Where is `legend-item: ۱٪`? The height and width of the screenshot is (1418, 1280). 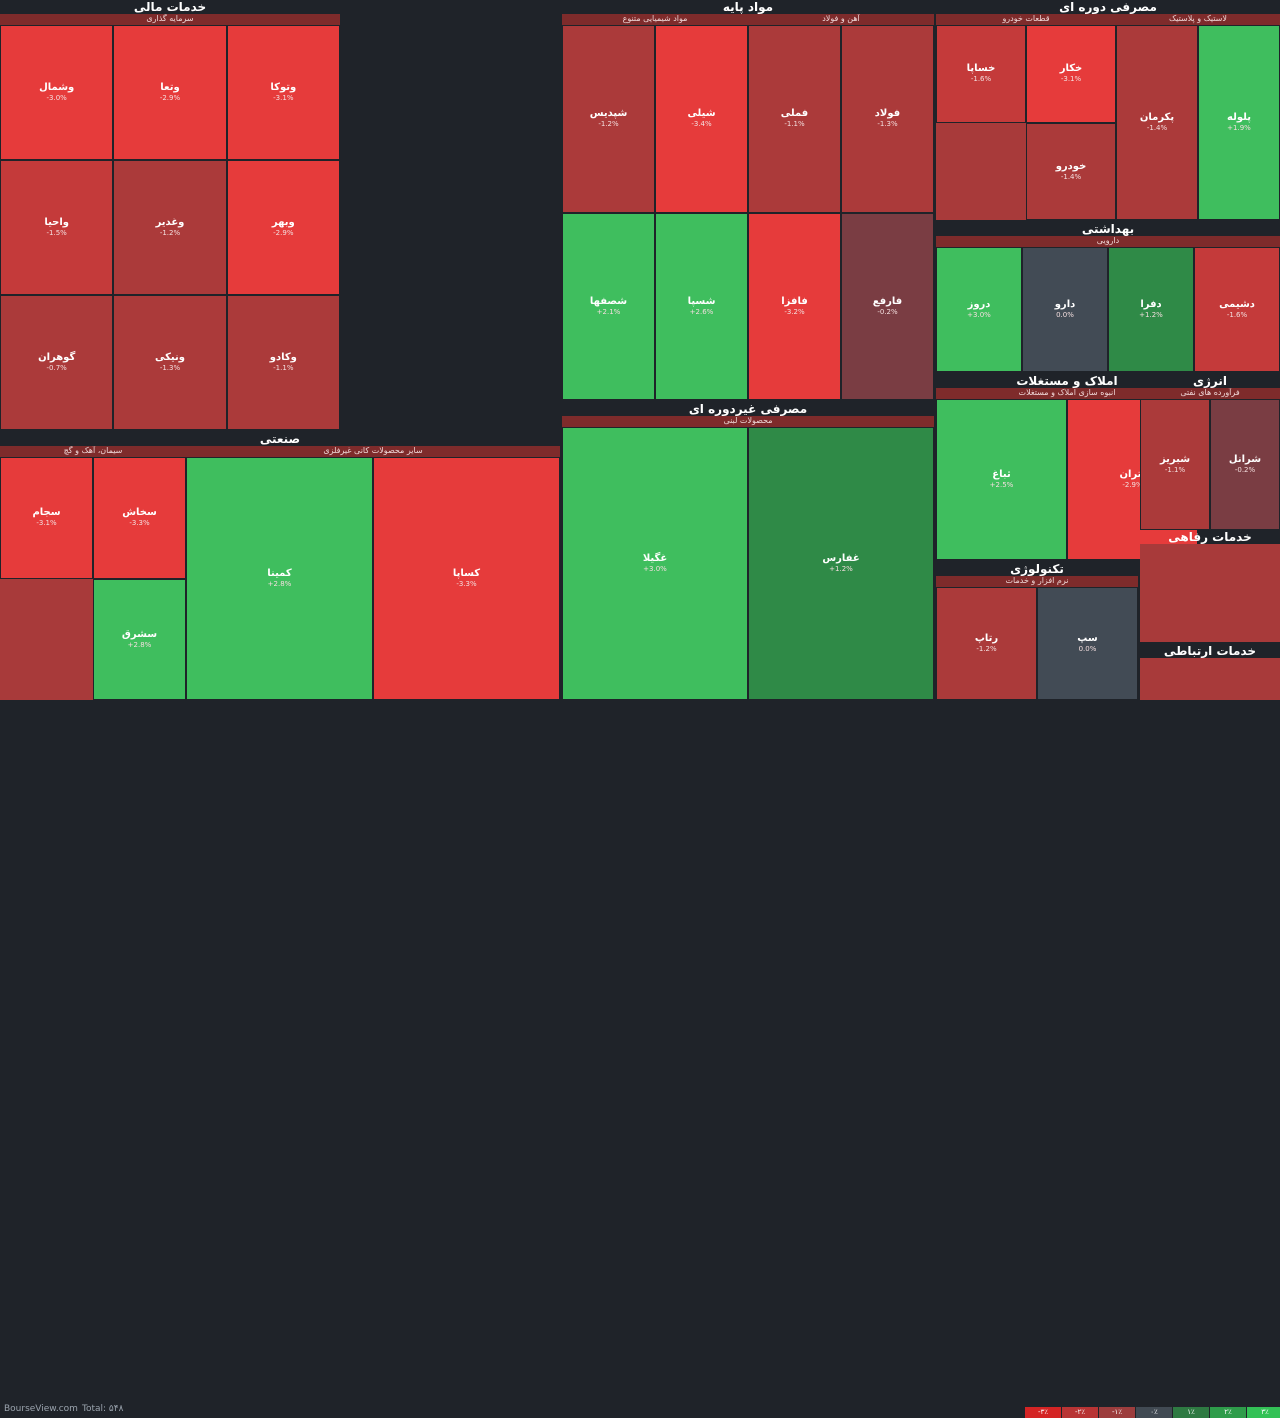 legend-item: ۱٪ is located at coordinates (1191, 1412).